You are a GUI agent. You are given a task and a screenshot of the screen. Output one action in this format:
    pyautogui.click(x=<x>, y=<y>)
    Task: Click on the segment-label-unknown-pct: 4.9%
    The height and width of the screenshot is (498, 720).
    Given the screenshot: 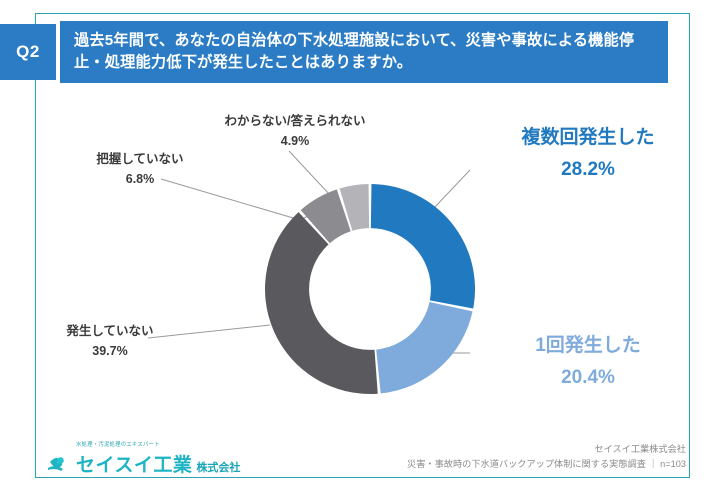 What is the action you would take?
    pyautogui.click(x=295, y=140)
    